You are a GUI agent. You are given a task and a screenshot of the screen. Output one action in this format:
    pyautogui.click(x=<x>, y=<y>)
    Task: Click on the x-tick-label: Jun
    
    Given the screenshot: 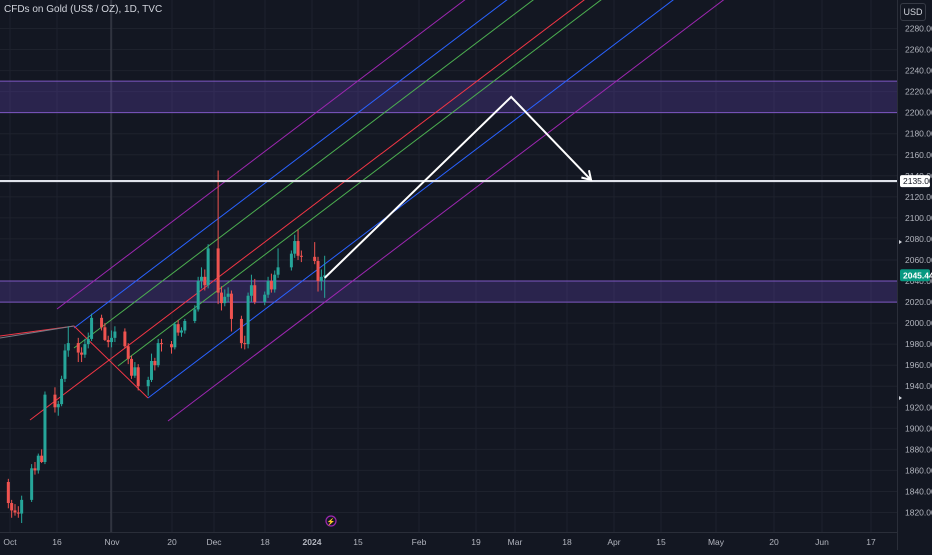 What is the action you would take?
    pyautogui.click(x=822, y=542)
    